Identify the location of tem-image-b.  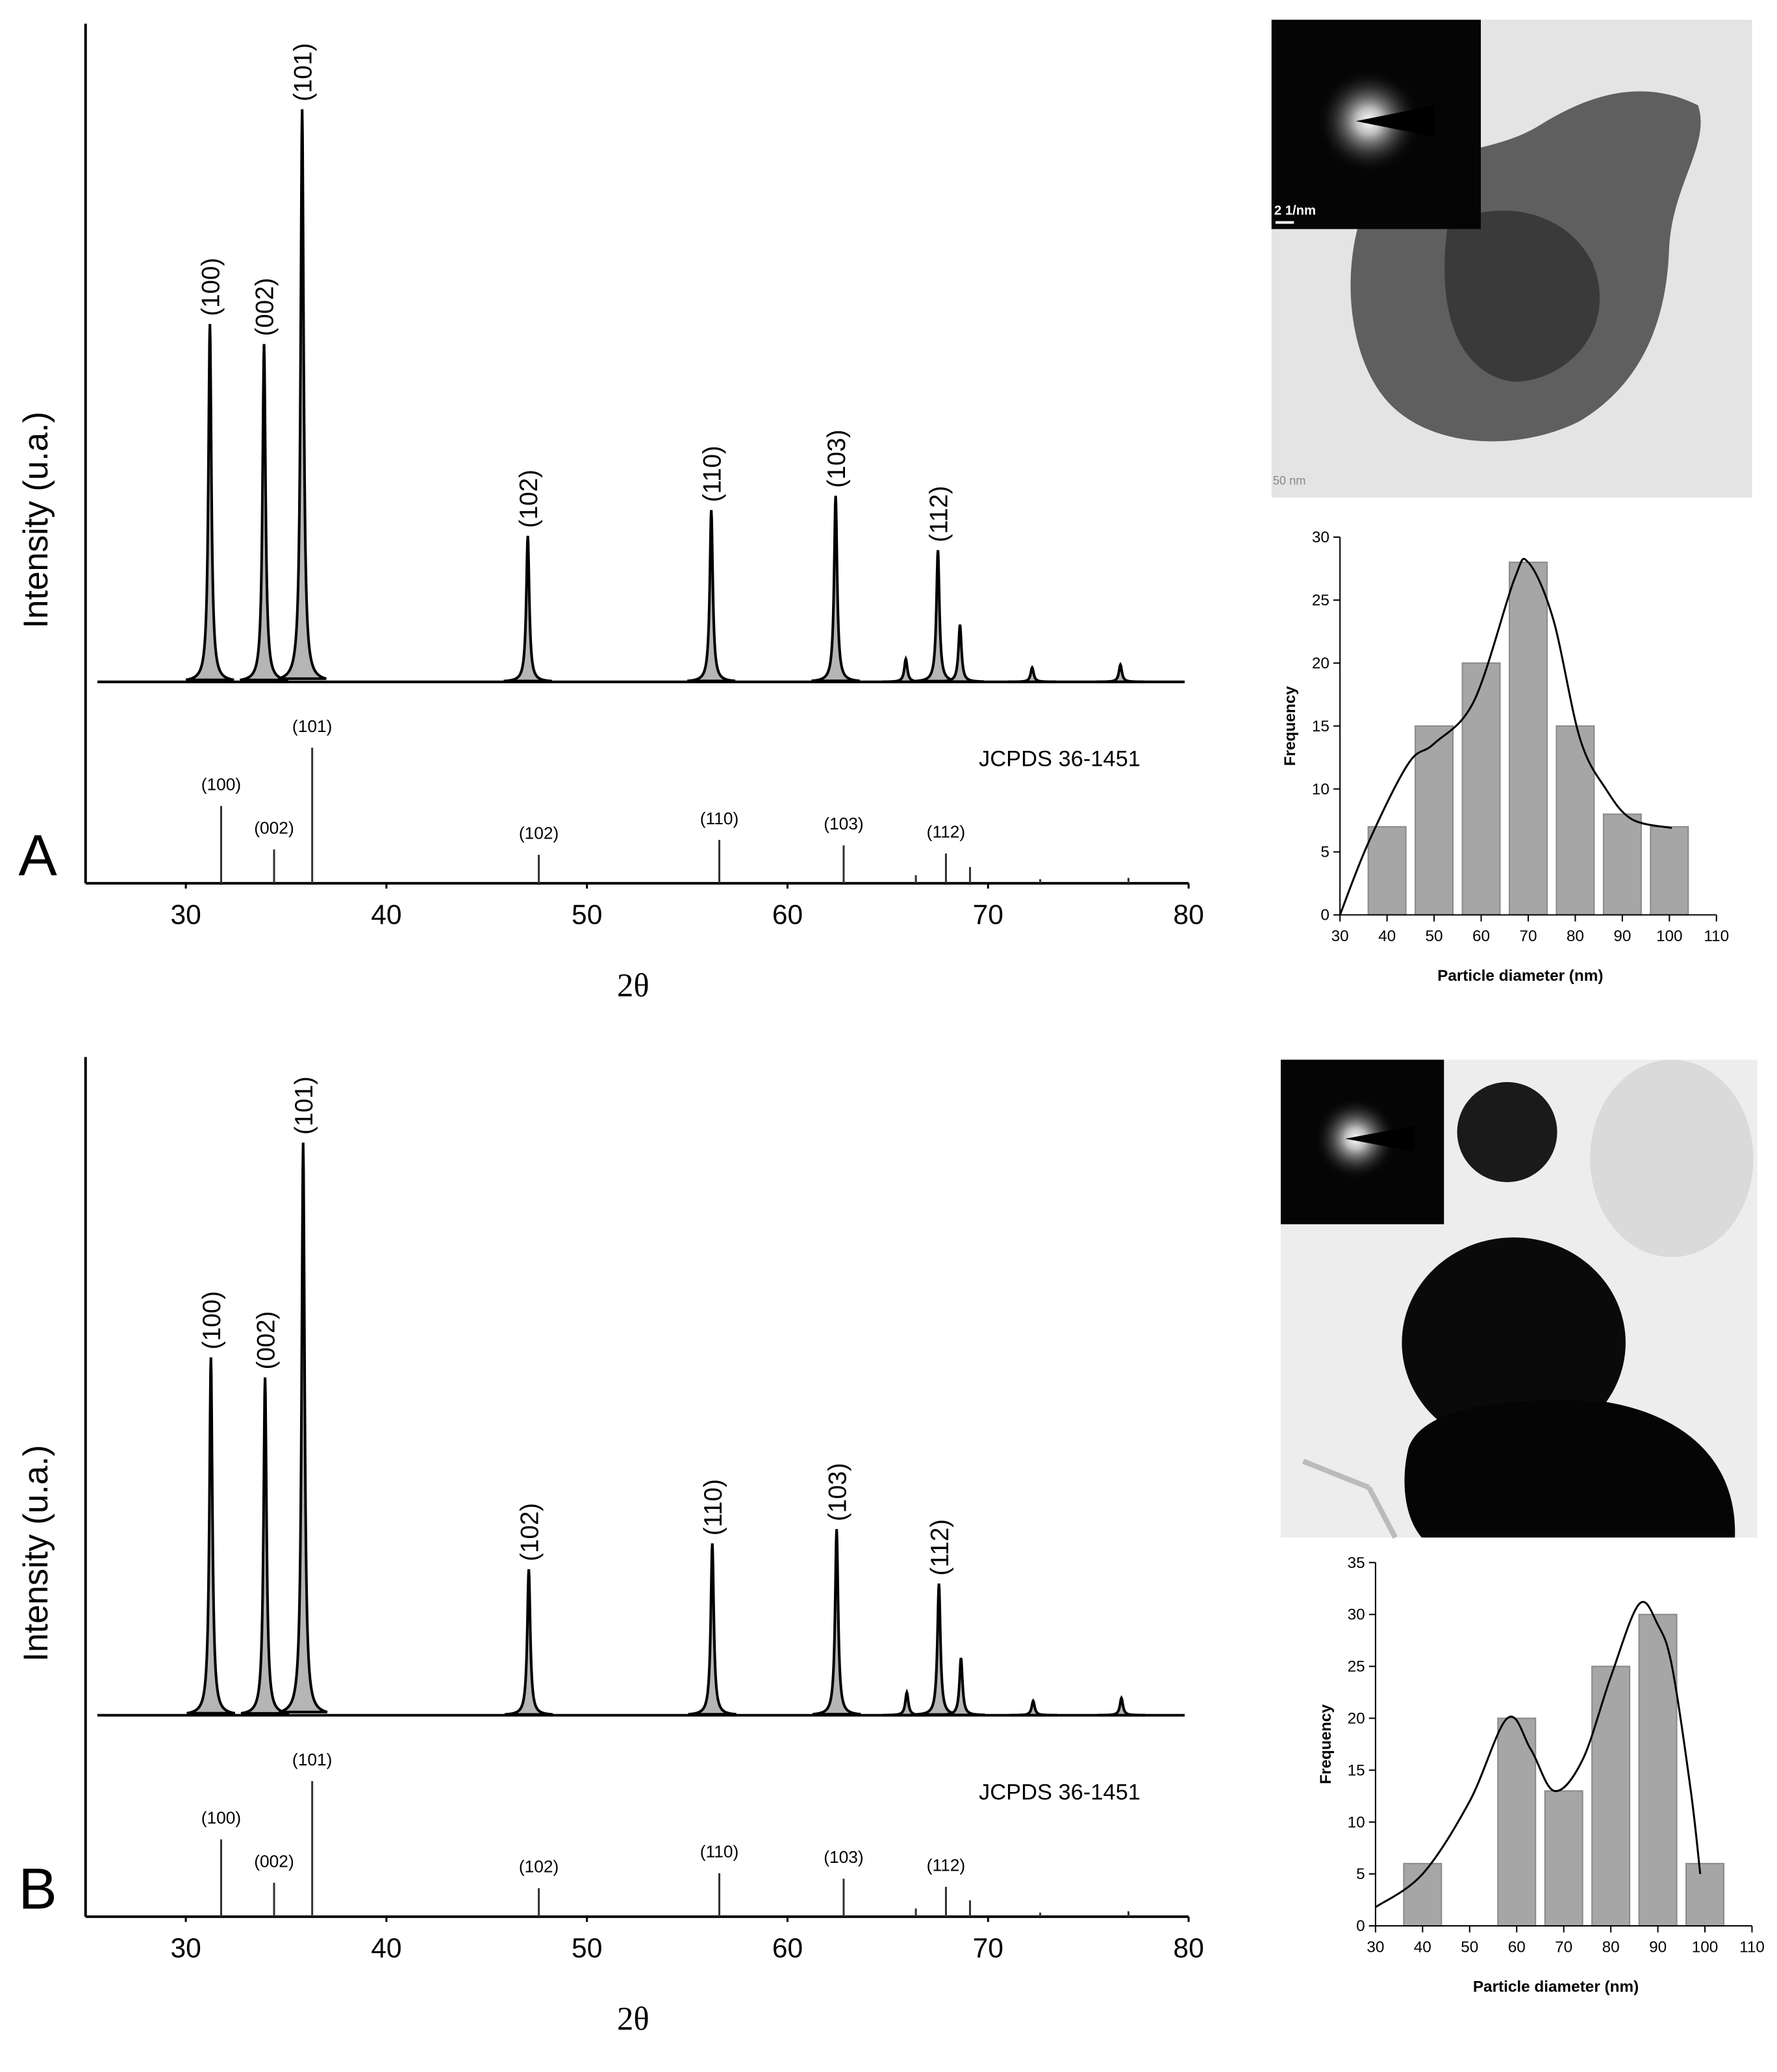
(1519, 1299).